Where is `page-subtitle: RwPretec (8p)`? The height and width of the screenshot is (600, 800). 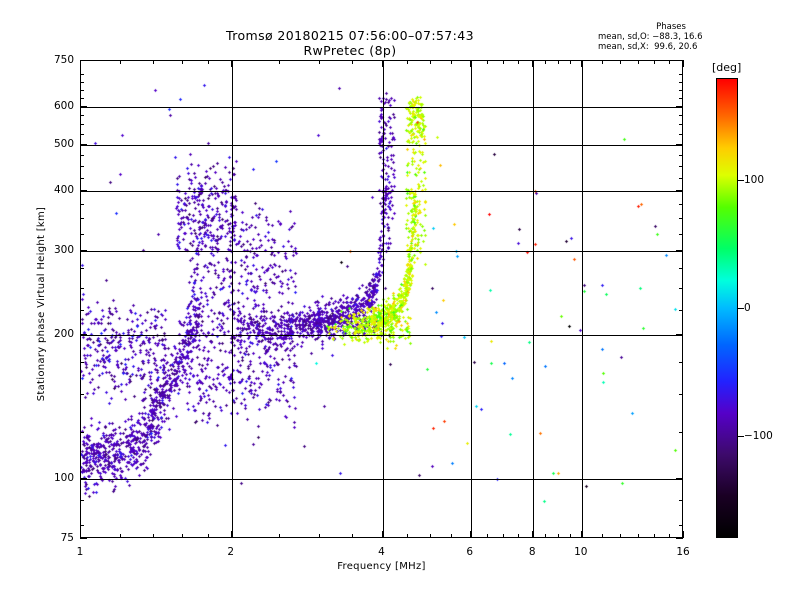
page-subtitle: RwPretec (8p) is located at coordinates (350, 50).